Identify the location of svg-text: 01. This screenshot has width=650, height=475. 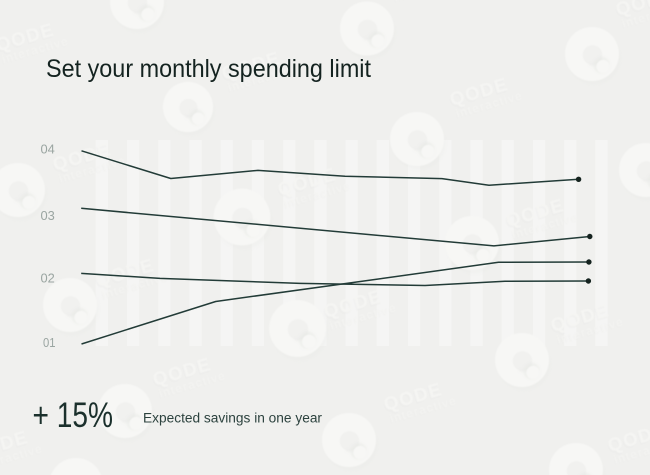
(49, 343).